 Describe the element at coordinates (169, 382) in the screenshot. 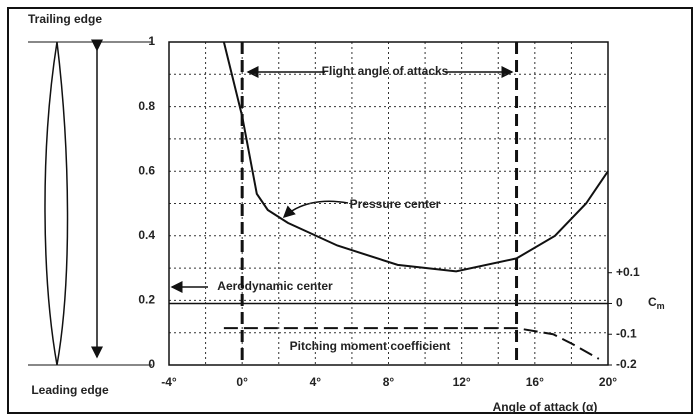

I see `x-tick-label: -4°` at that location.